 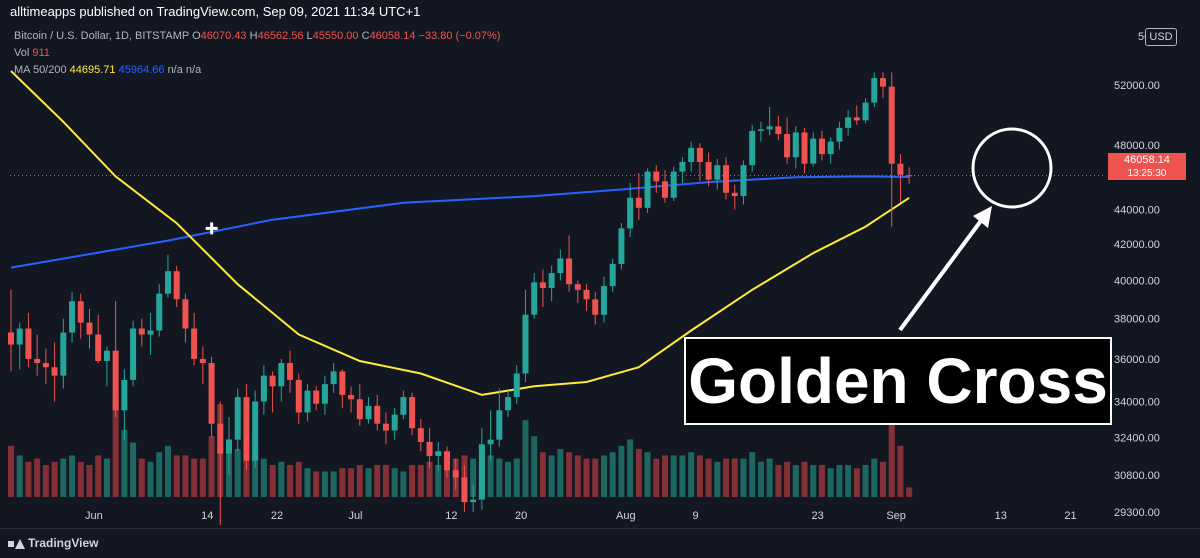 I want to click on ma-legend: MA 50/200 44695.71 45964.66 n/a n/a, so click(x=107, y=70).